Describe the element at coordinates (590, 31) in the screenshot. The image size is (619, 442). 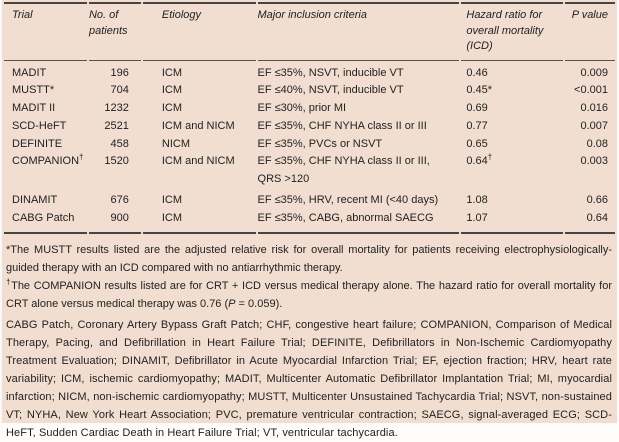
I see `column-header-pvalue: P value` at that location.